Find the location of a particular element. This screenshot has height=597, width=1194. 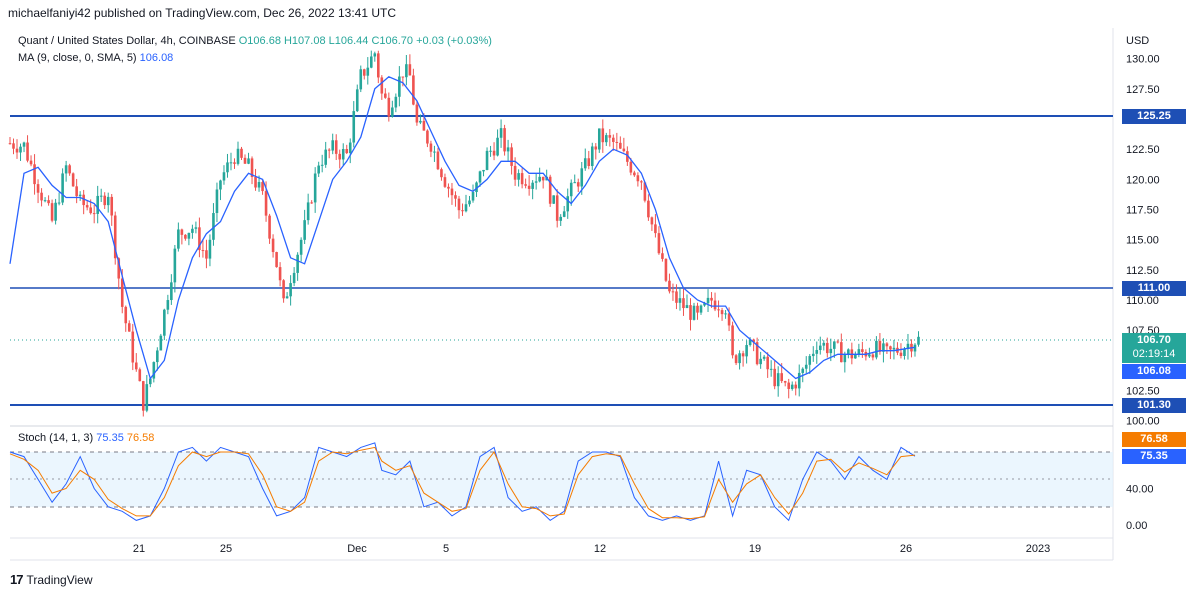

stoch-legend: Stoch (14, 1, 3) 75.35 76.58 is located at coordinates (86, 438).